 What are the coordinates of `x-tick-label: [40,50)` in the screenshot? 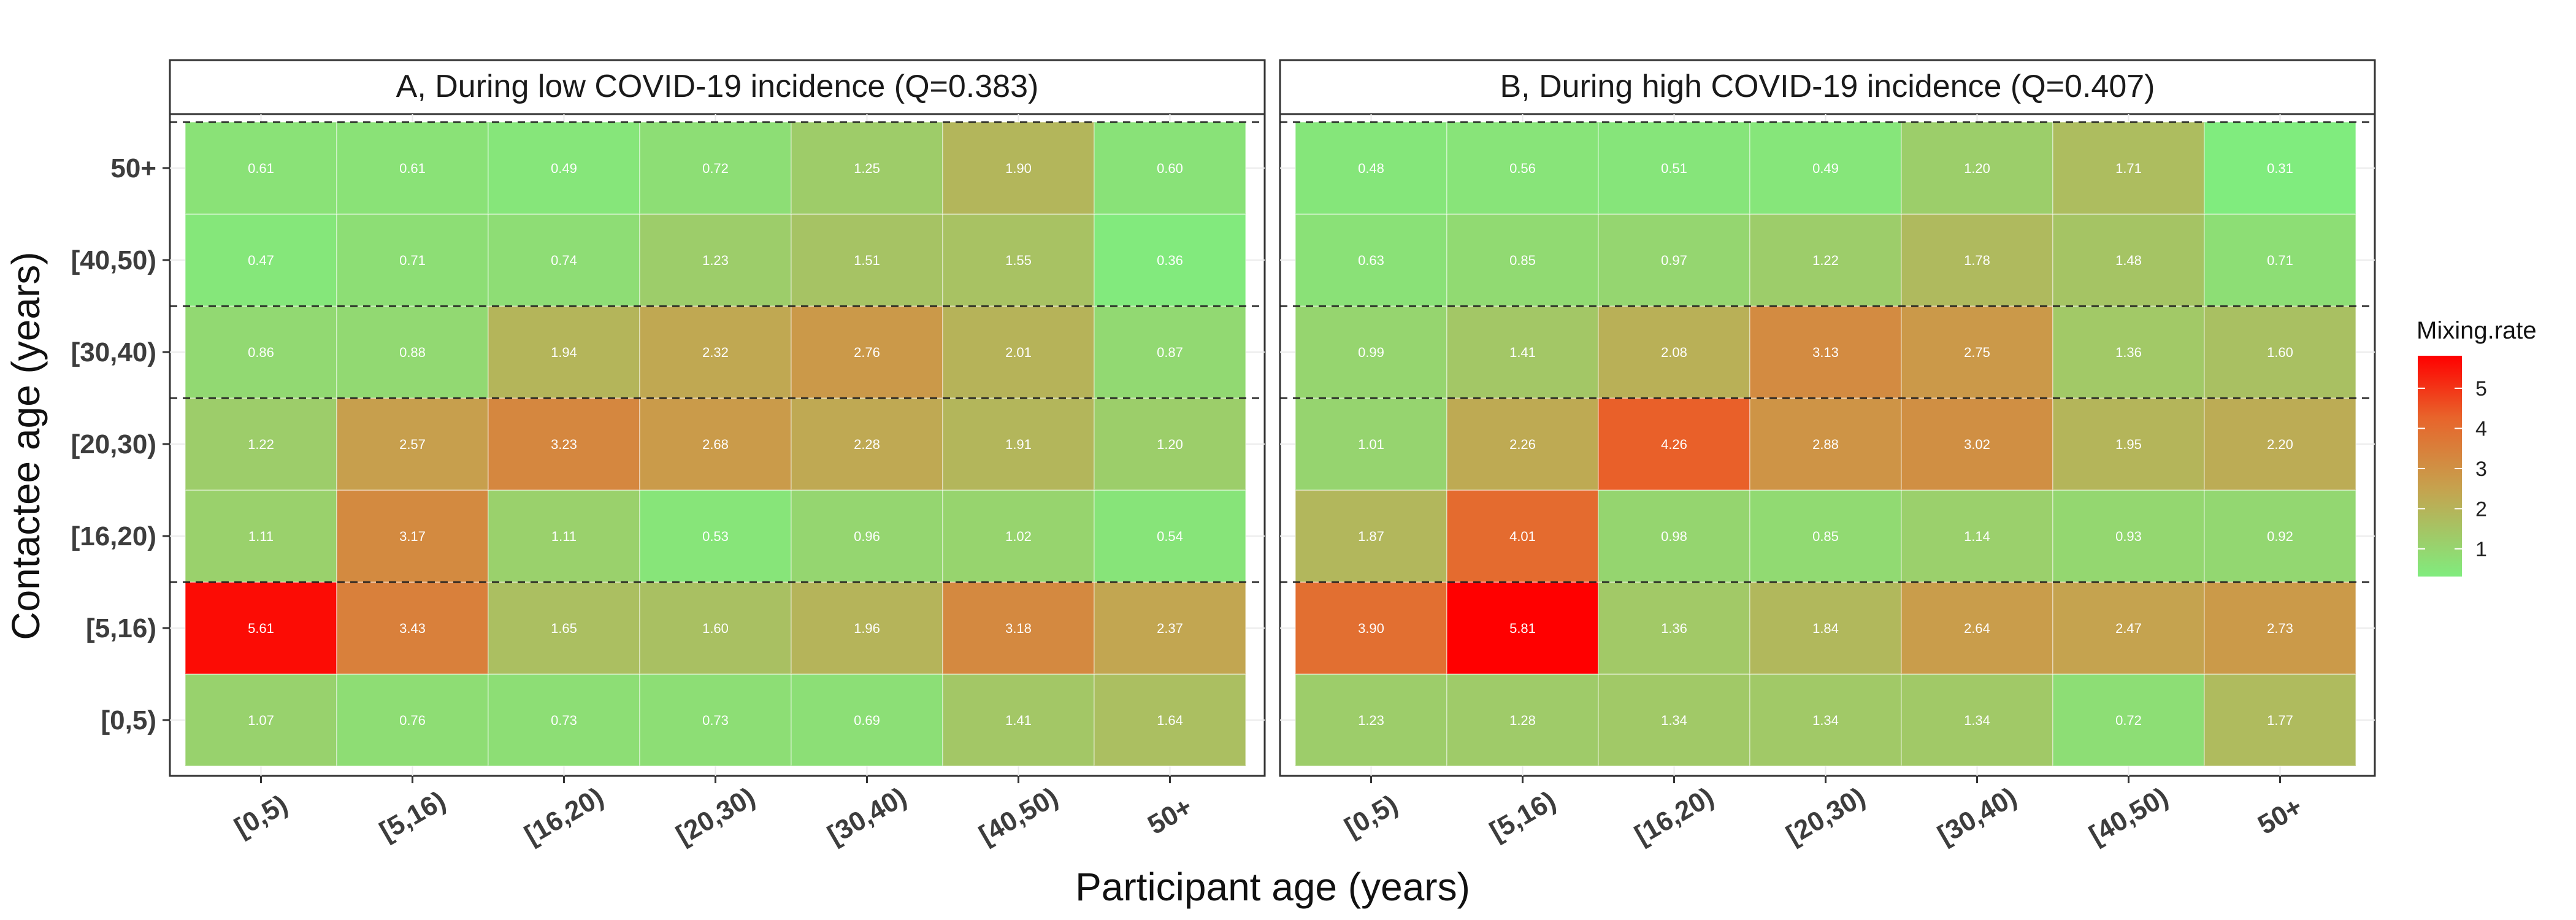 It's located at (1018, 815).